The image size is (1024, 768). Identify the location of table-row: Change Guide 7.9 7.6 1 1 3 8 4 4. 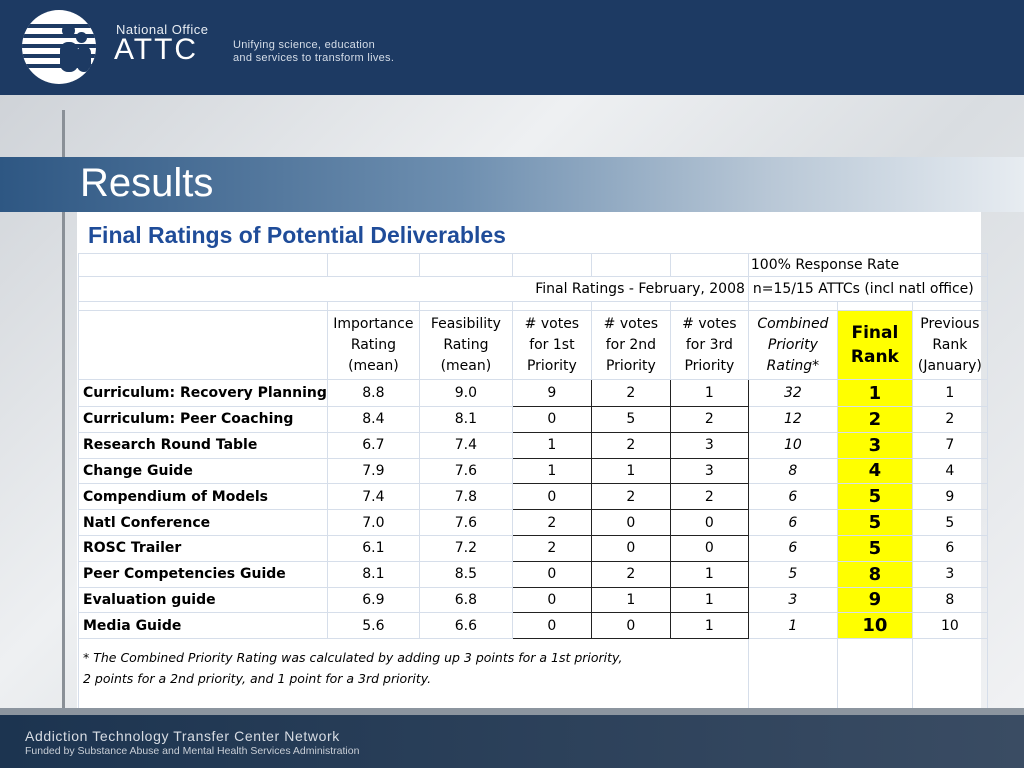
(533, 471).